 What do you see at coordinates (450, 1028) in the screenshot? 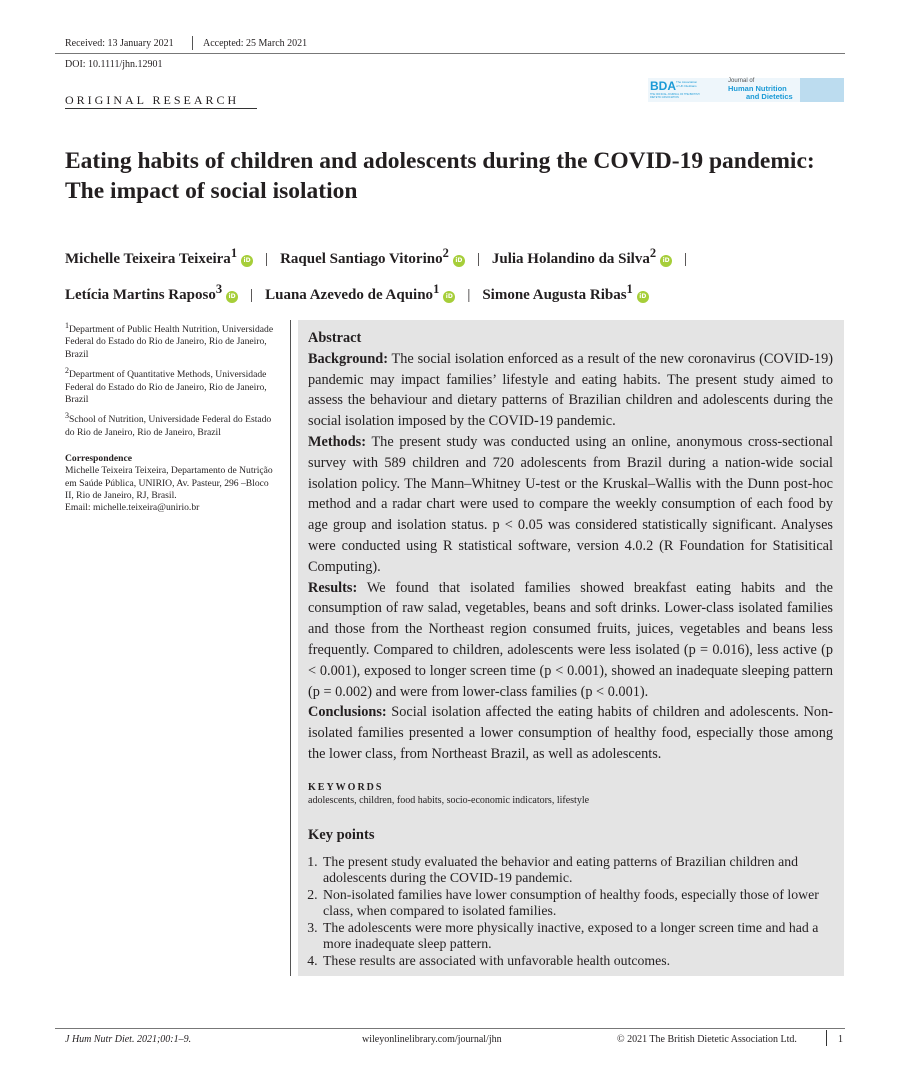
I see `footer-rule` at bounding box center [450, 1028].